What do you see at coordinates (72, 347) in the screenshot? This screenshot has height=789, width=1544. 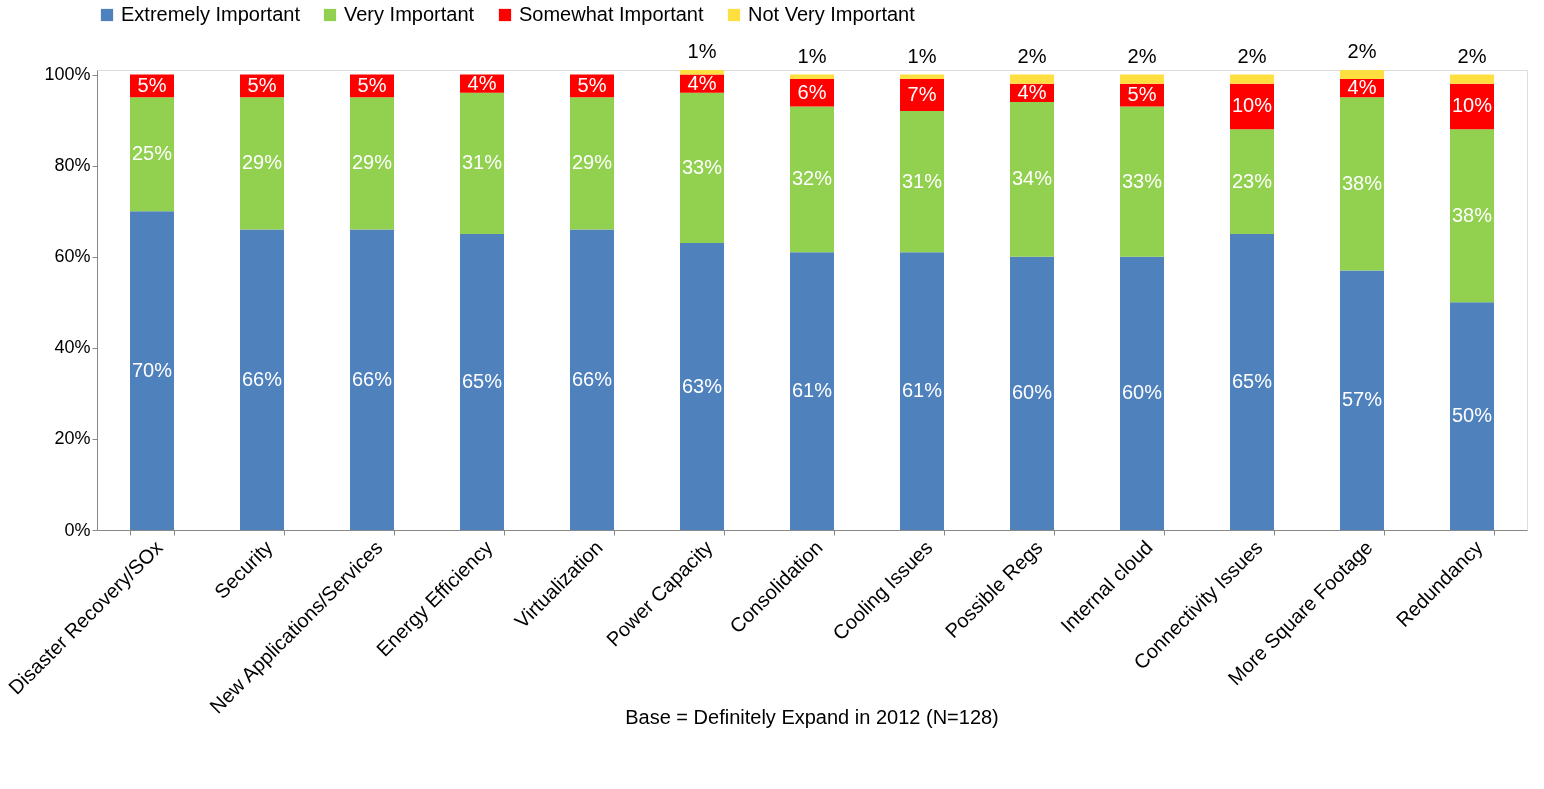 I see `y-tick-label: 40%` at bounding box center [72, 347].